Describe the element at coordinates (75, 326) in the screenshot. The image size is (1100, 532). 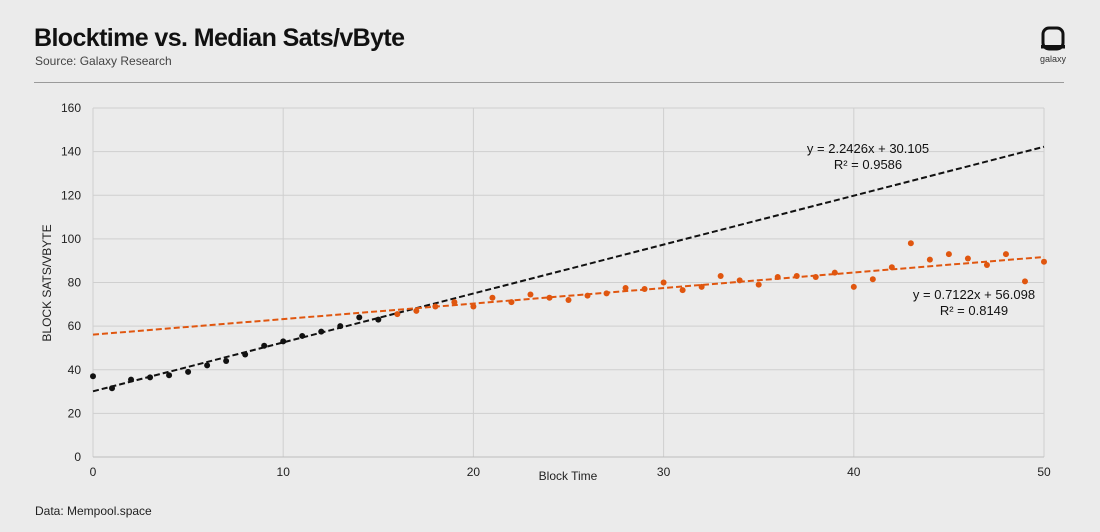
I see `y-tick-label: 60` at that location.